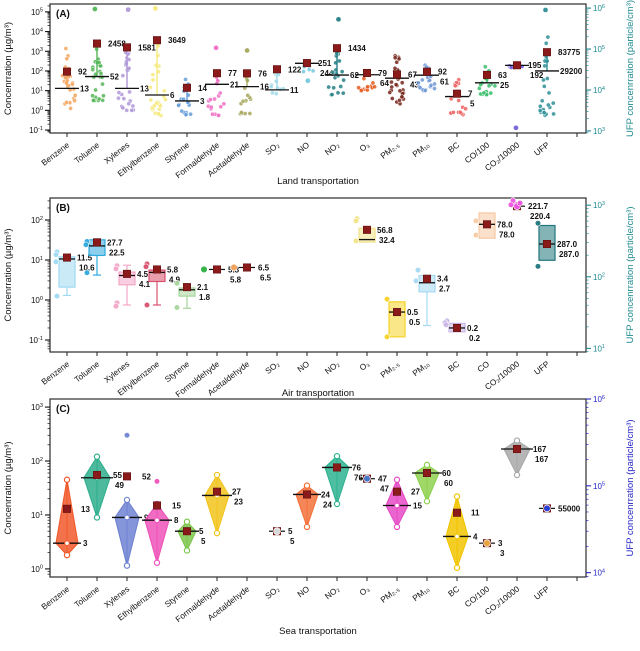 Image resolution: width=640 pixels, height=651 pixels. What do you see at coordinates (461, 330) in the screenshot?
I see `item-bc: 0.20.2` at bounding box center [461, 330].